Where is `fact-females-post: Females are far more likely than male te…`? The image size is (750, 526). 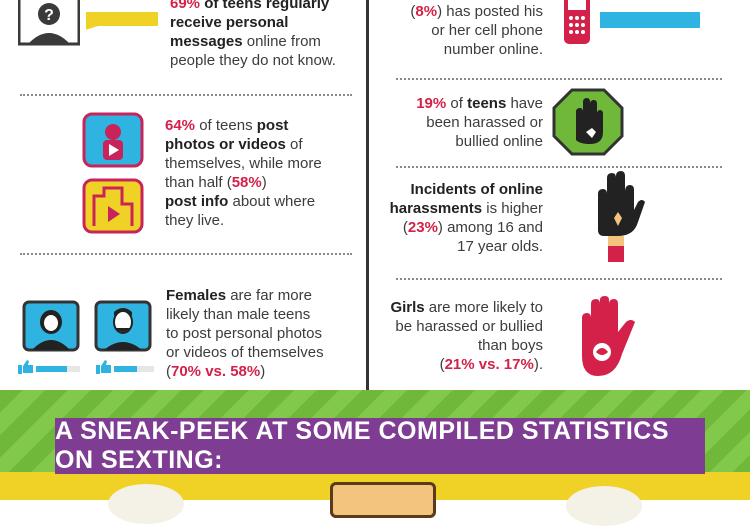
fact-females-post: Females are far more likely than male te… is located at coordinates (245, 333).